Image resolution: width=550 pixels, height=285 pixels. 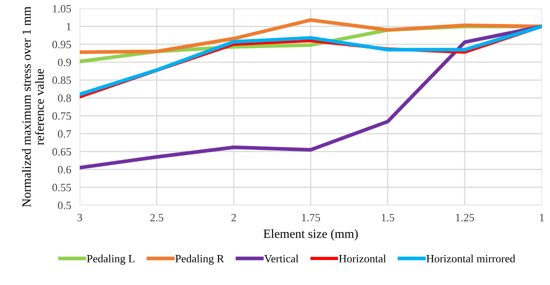 What do you see at coordinates (65, 170) in the screenshot?
I see `y-tick-label: 0.6` at bounding box center [65, 170].